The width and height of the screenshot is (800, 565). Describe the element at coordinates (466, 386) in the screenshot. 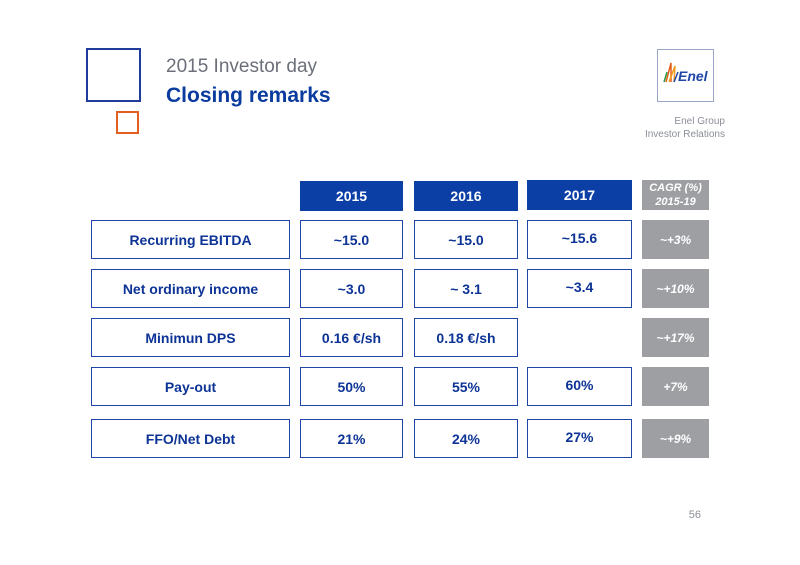

I see `table-cell: 55%` at that location.